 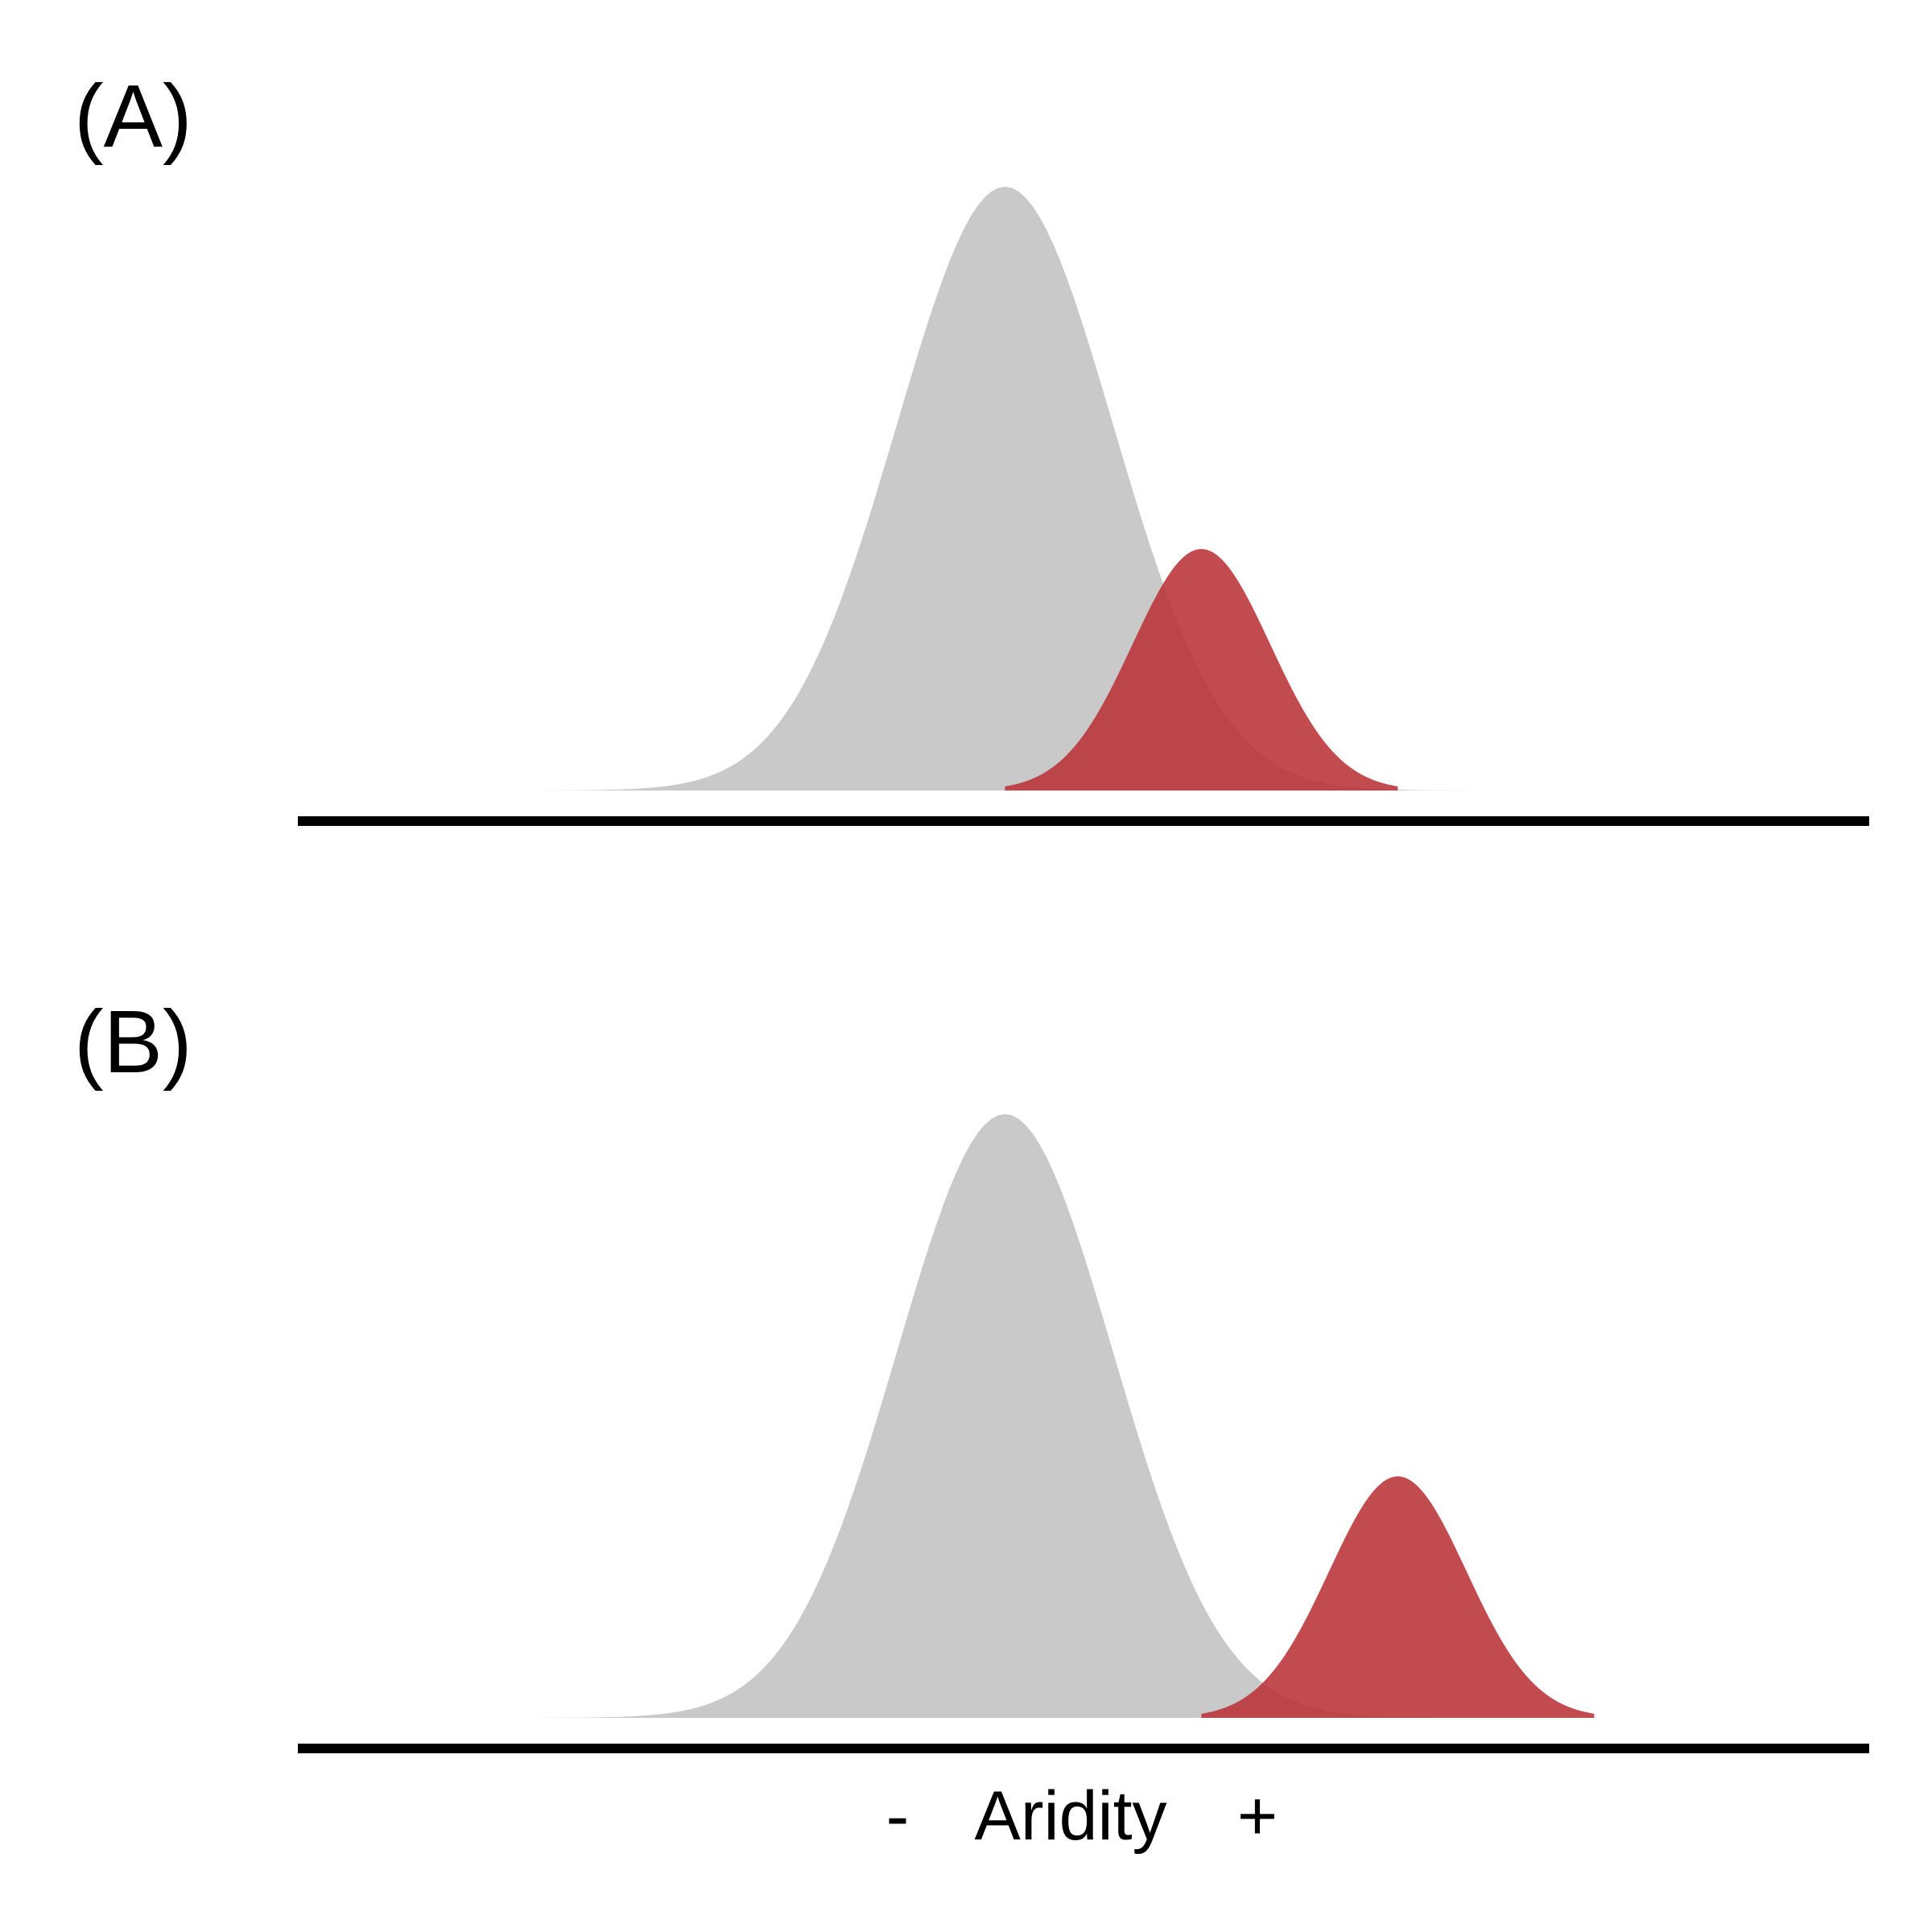 What do you see at coordinates (898, 1816) in the screenshot?
I see `aridity-minus-label: -` at bounding box center [898, 1816].